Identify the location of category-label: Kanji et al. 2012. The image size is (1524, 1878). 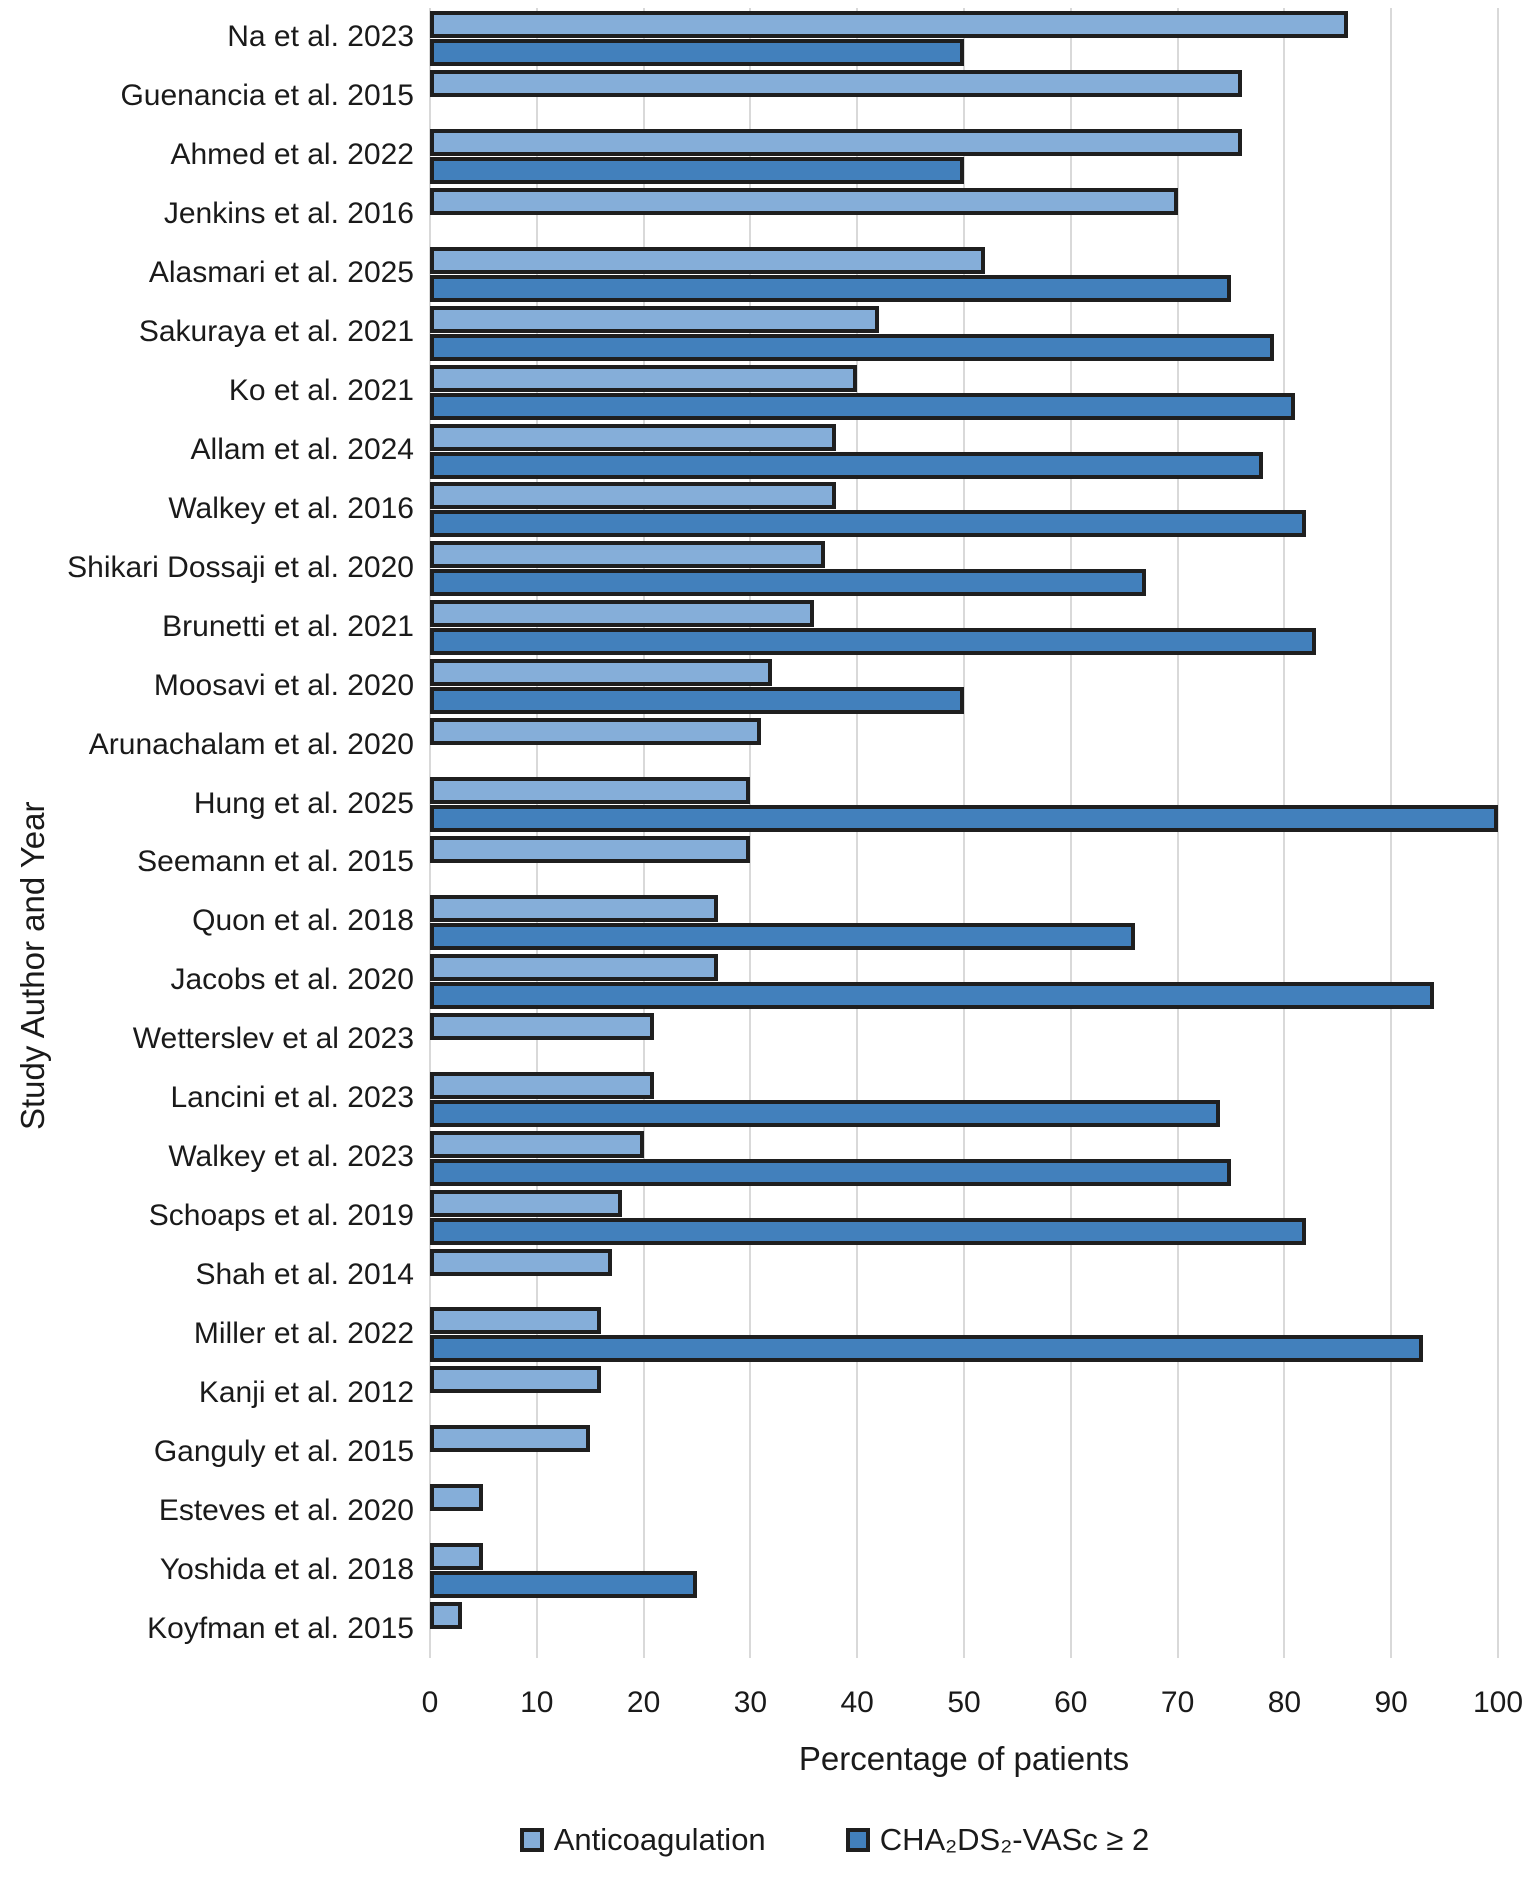
(306, 1392).